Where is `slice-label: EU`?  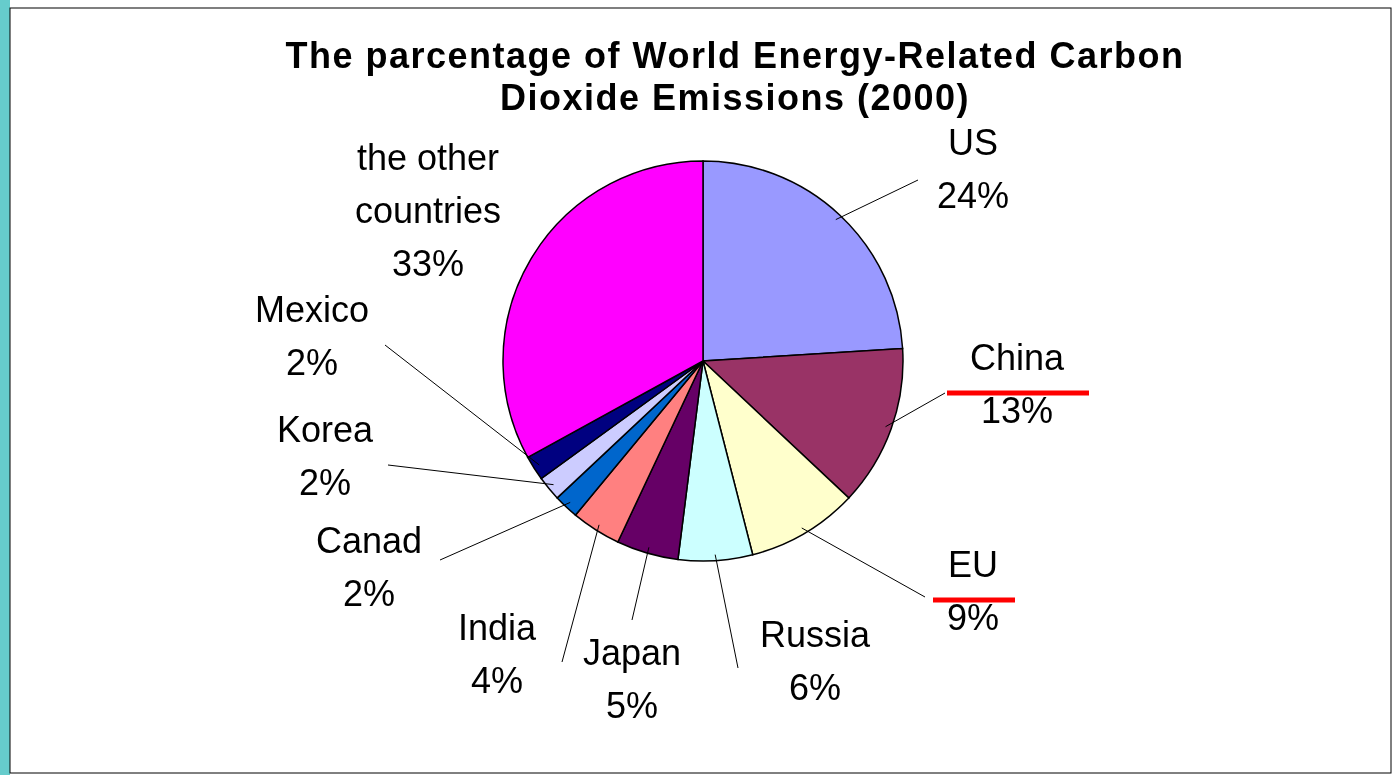 slice-label: EU is located at coordinates (973, 564).